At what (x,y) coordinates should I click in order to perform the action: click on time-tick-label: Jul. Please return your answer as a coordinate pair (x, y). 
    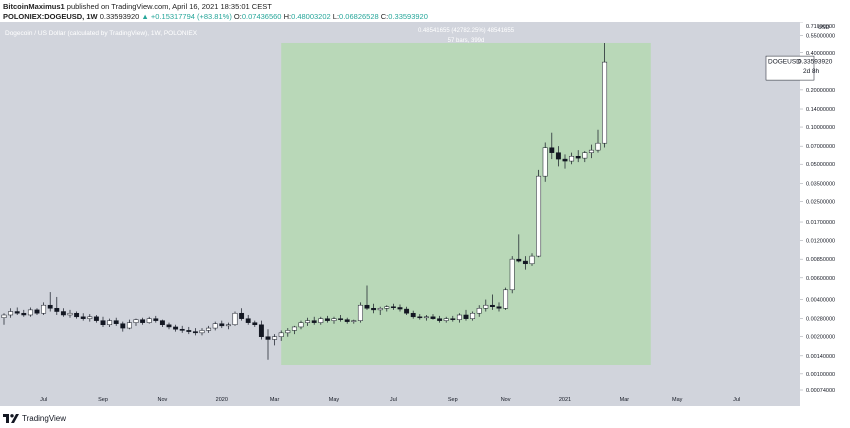
    Looking at the image, I should click on (393, 400).